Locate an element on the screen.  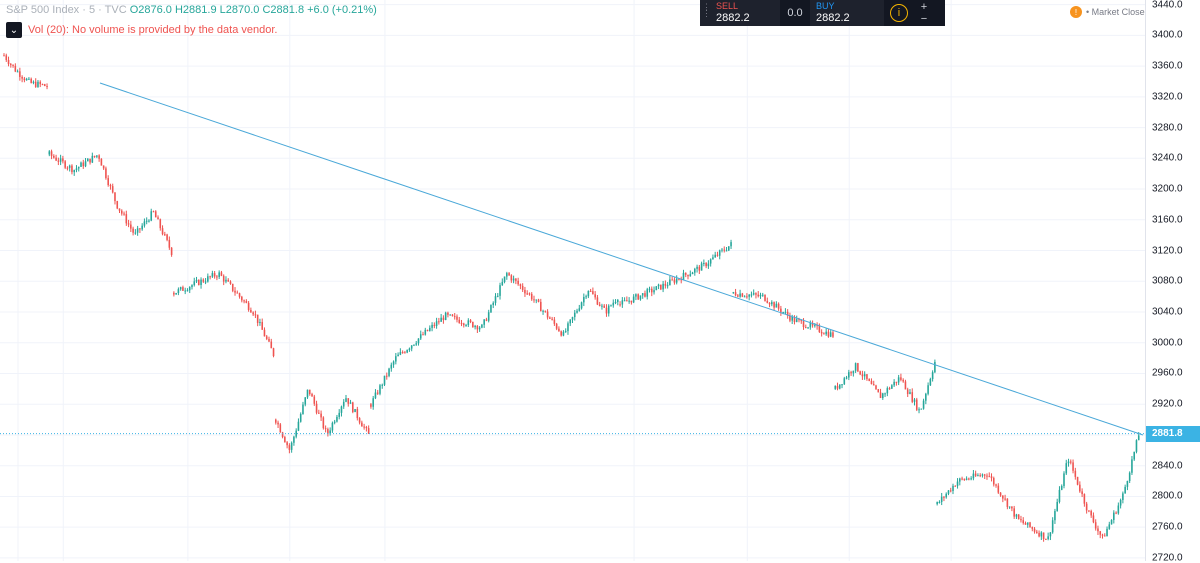
market-status: ! • Market Closed is located at coordinates (1110, 12).